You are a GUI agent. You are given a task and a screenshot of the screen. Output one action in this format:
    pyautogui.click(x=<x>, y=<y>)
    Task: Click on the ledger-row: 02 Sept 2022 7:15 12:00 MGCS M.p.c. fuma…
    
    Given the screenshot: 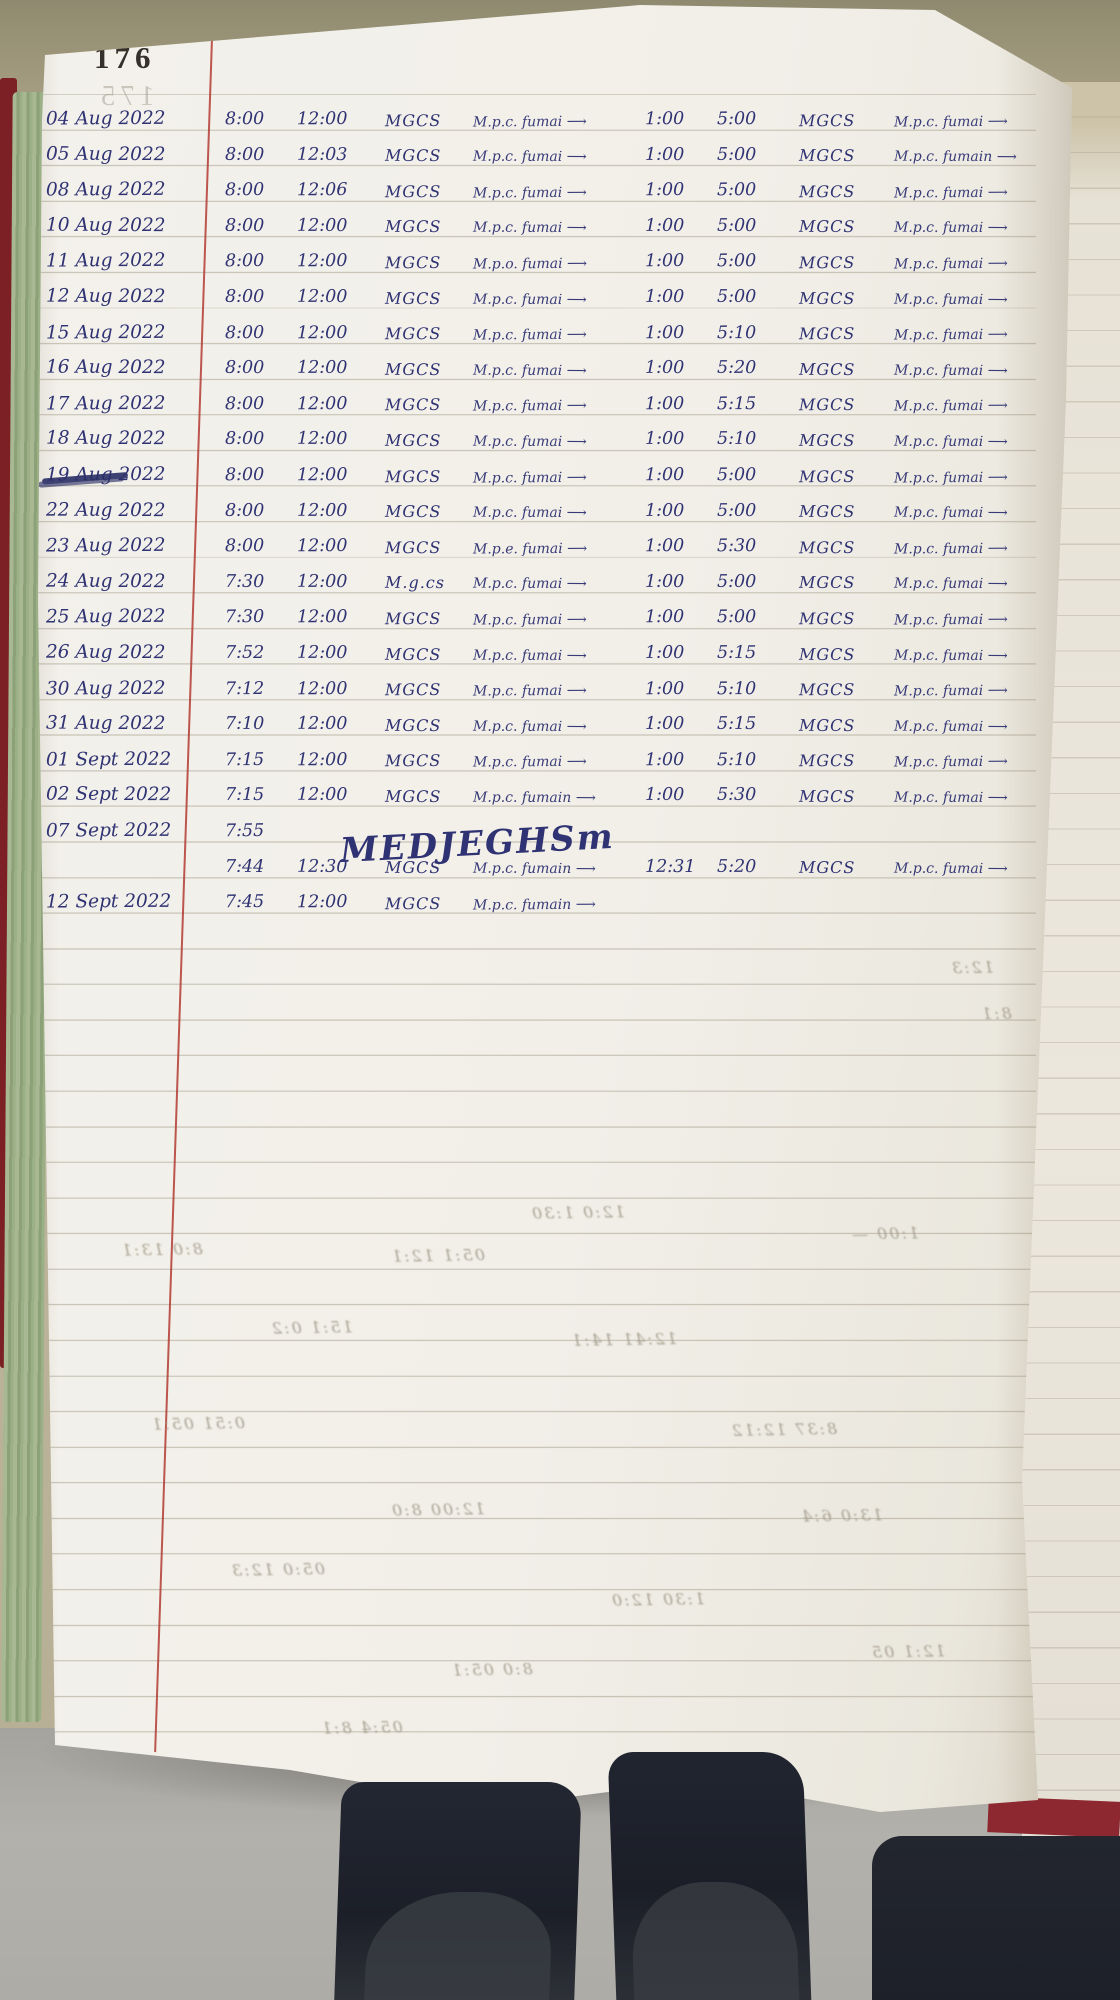 What is the action you would take?
    pyautogui.click(x=550, y=790)
    